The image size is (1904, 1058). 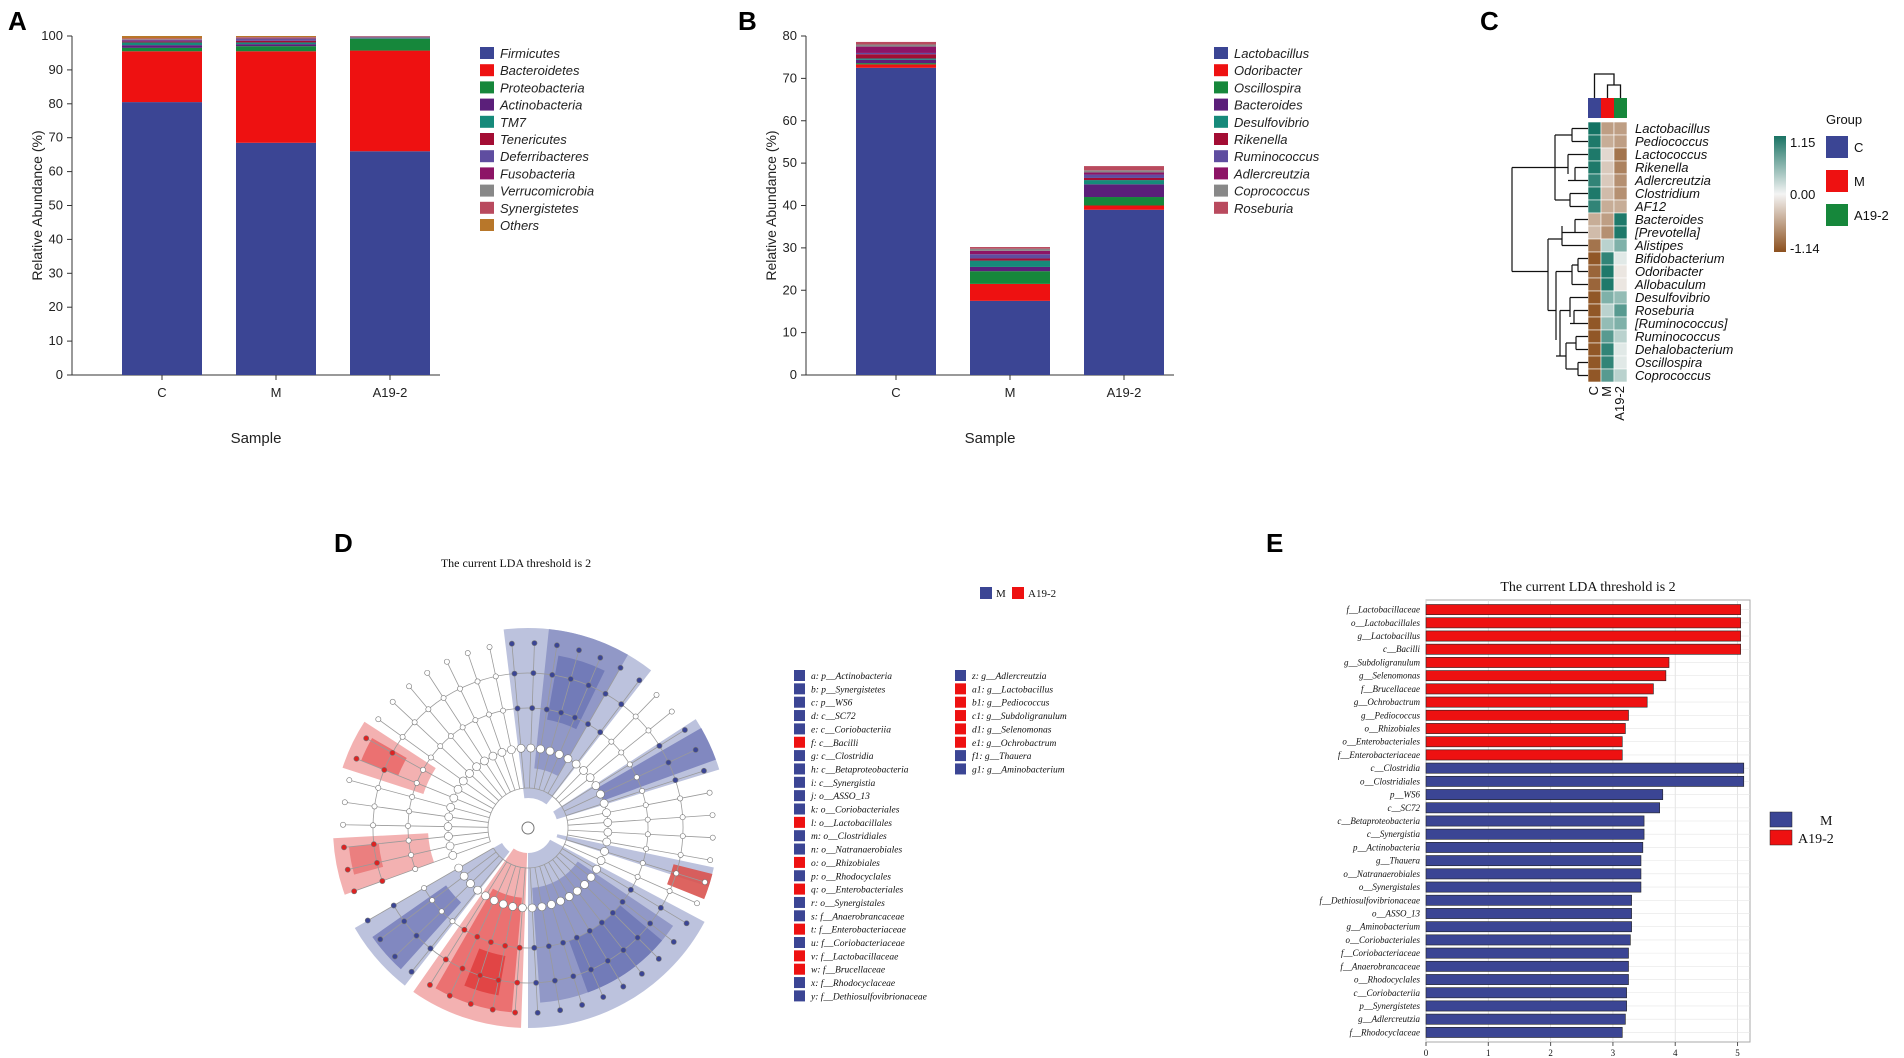 I want to click on lda-bar-o-rhizobiales, so click(x=1525, y=728).